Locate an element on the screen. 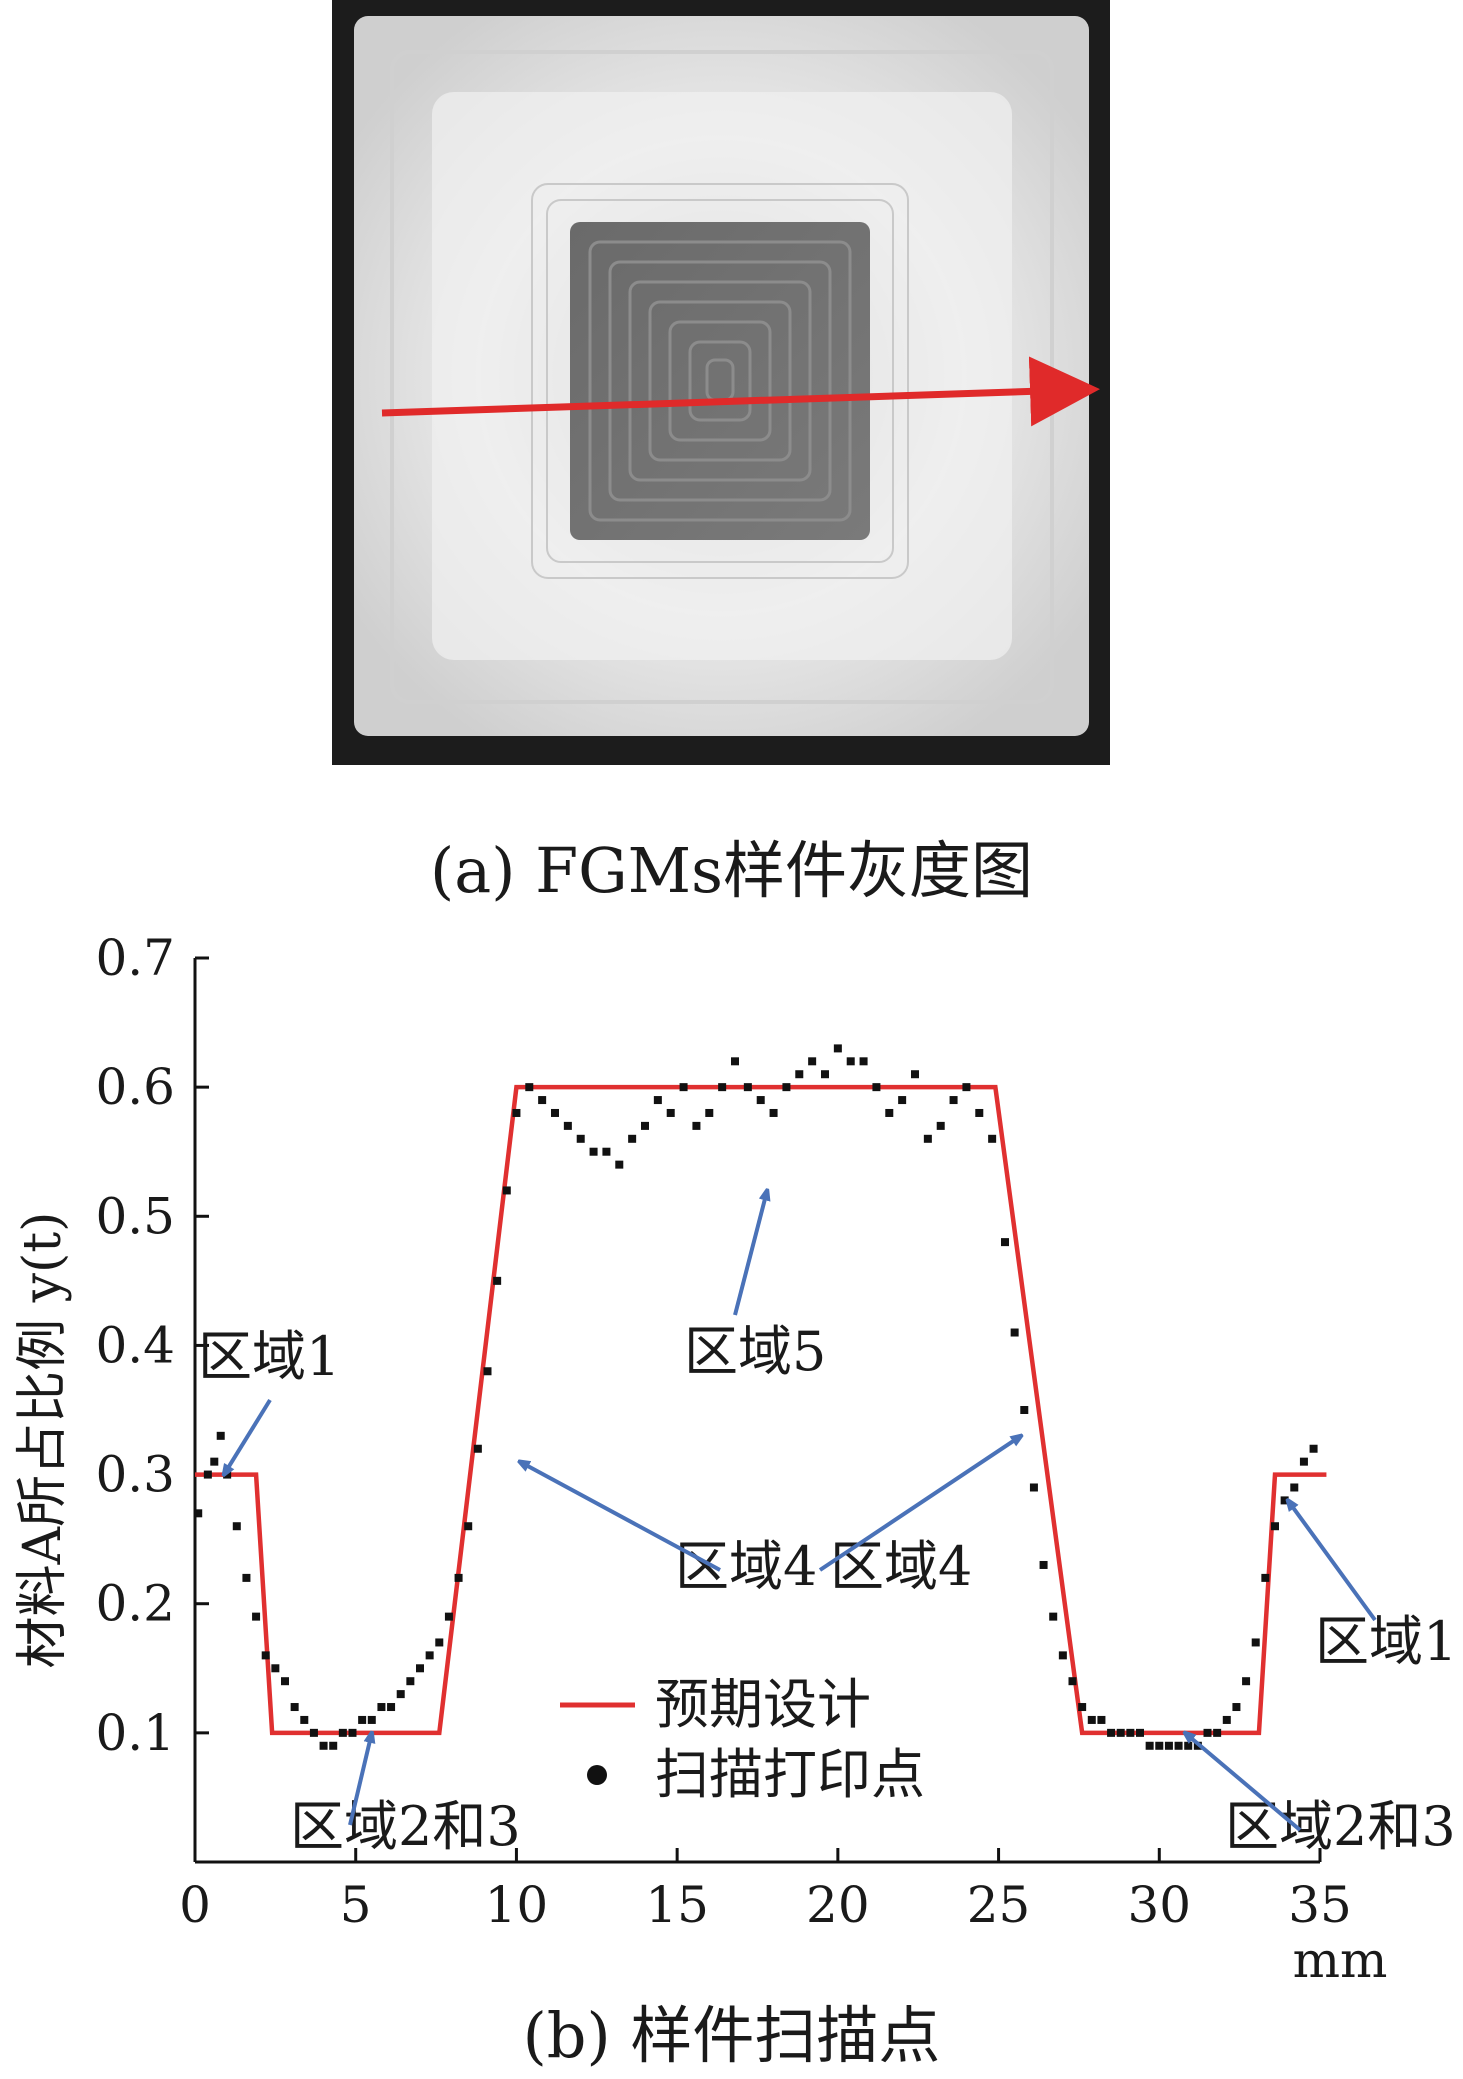 This screenshot has width=1463, height=2079. sample-inner-square is located at coordinates (720, 381).